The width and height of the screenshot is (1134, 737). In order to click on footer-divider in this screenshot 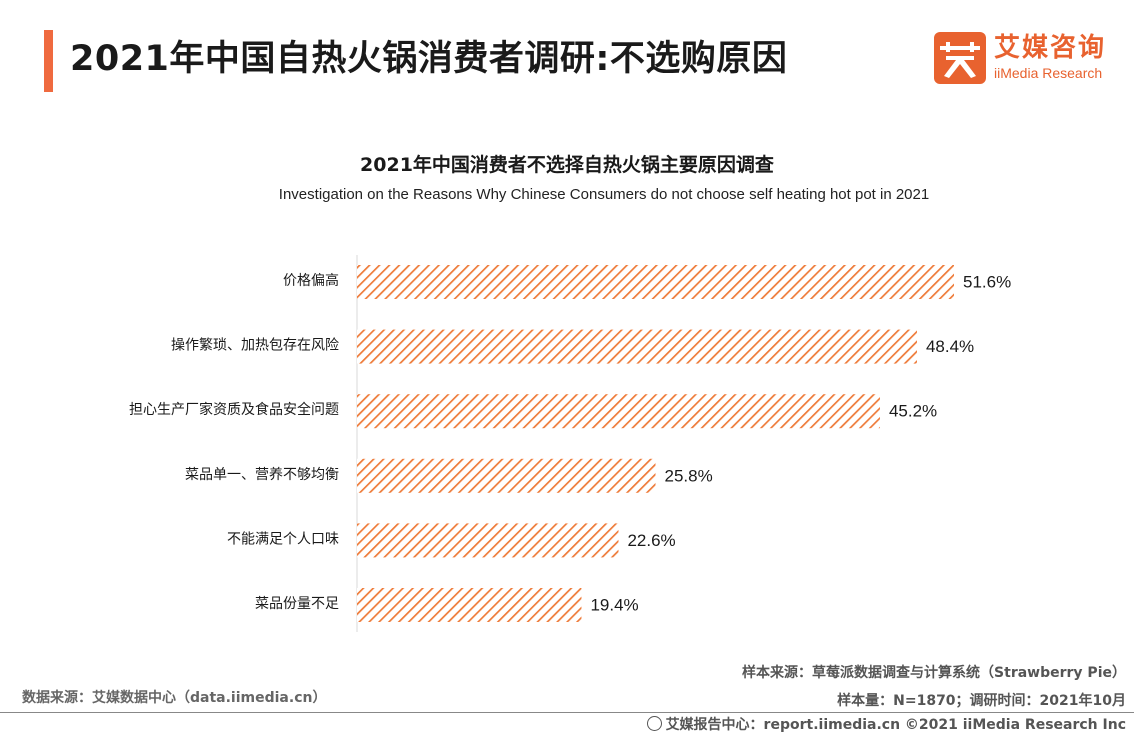, I will do `click(567, 712)`.